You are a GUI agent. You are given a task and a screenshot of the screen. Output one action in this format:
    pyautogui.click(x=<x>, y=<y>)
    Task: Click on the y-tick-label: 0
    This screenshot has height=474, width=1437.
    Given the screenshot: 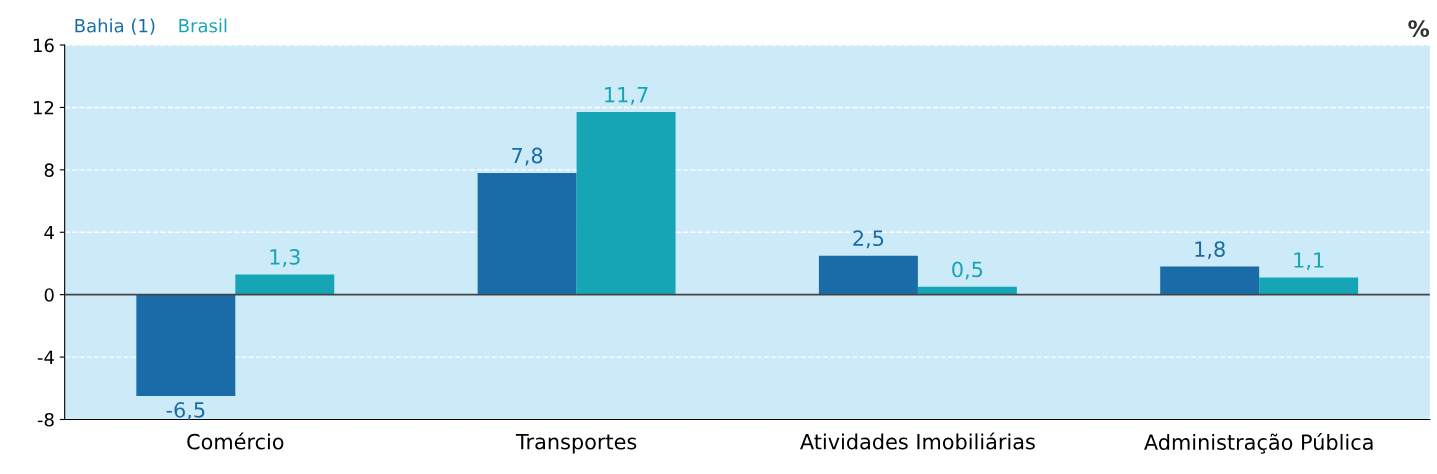 What is the action you would take?
    pyautogui.click(x=49, y=295)
    